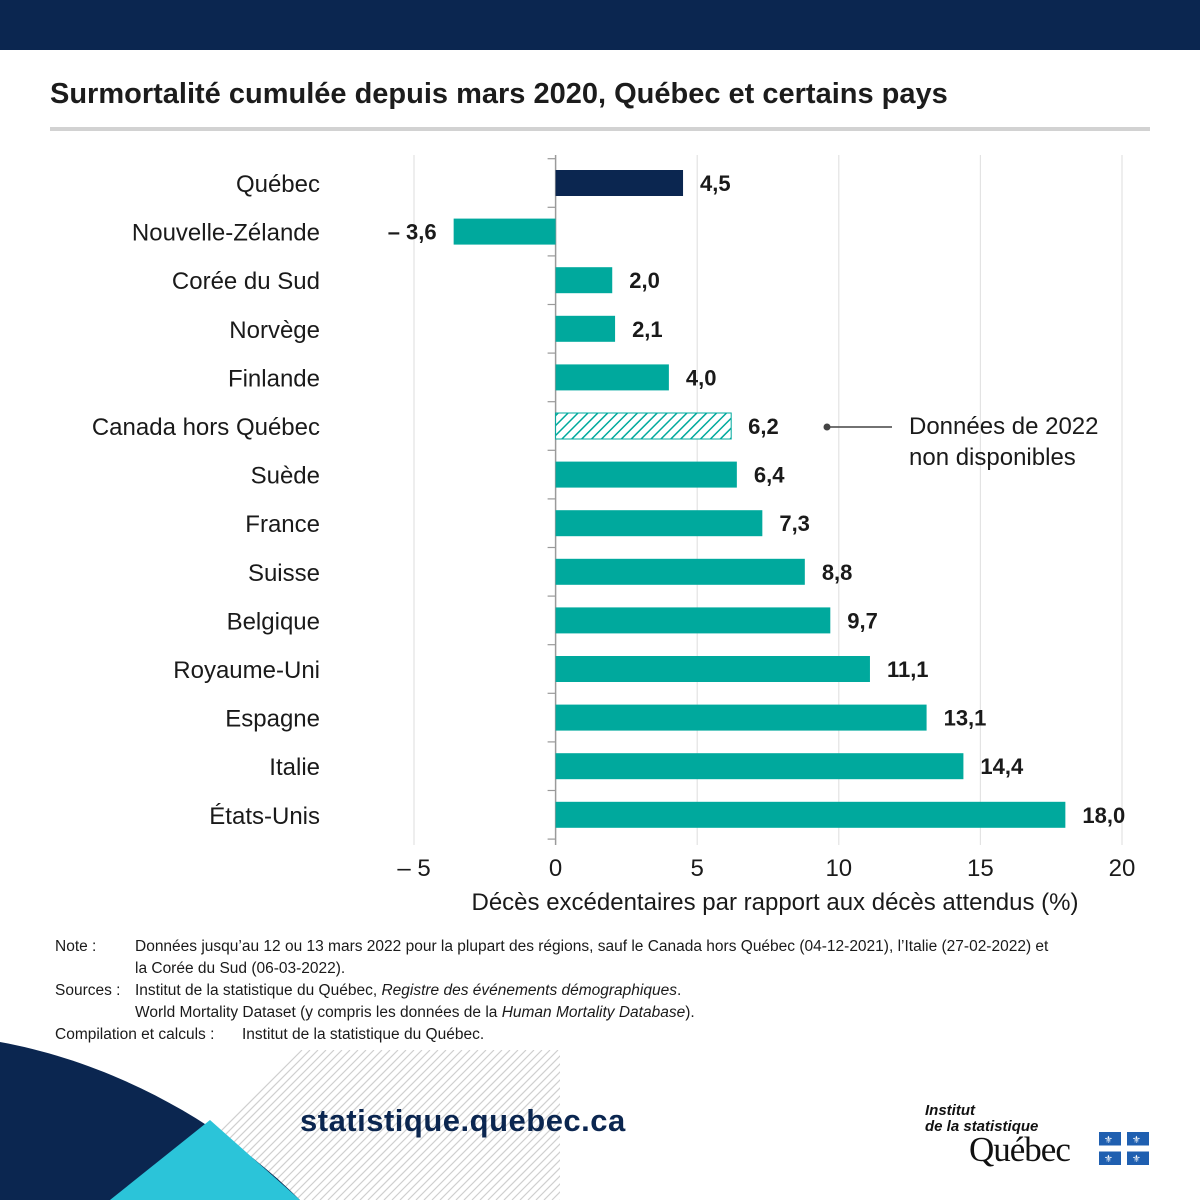  What do you see at coordinates (205, 1160) in the screenshot?
I see `cyan-triangle-shape` at bounding box center [205, 1160].